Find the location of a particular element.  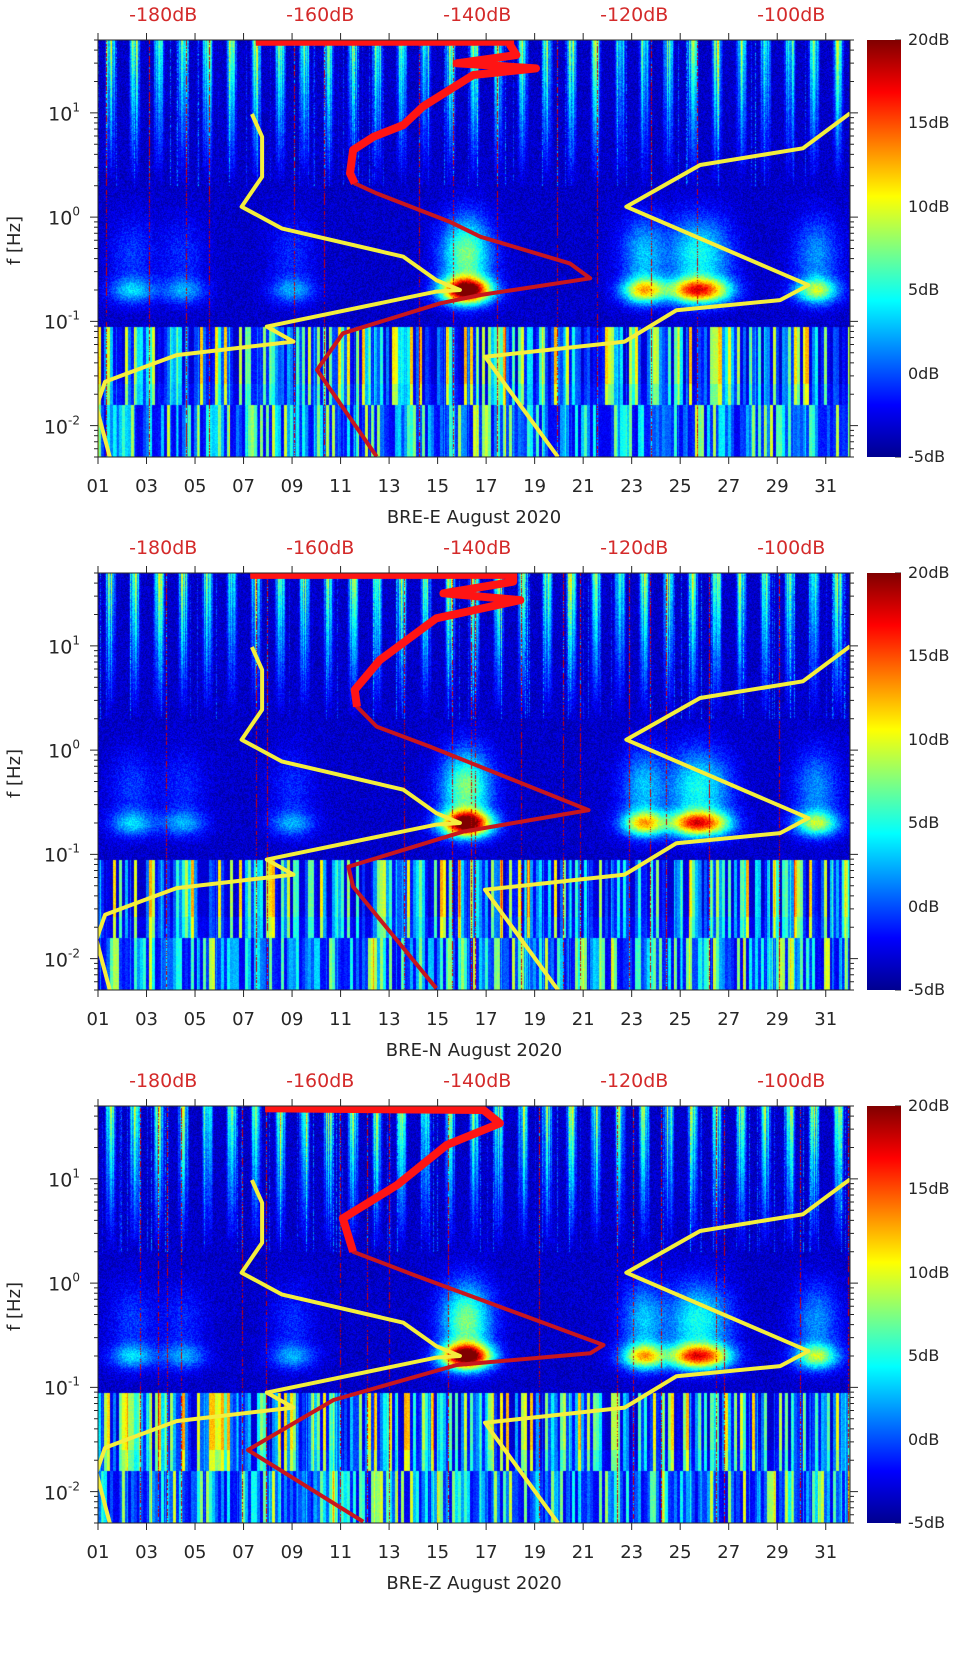

x-tick-label: 03 is located at coordinates (146, 486).